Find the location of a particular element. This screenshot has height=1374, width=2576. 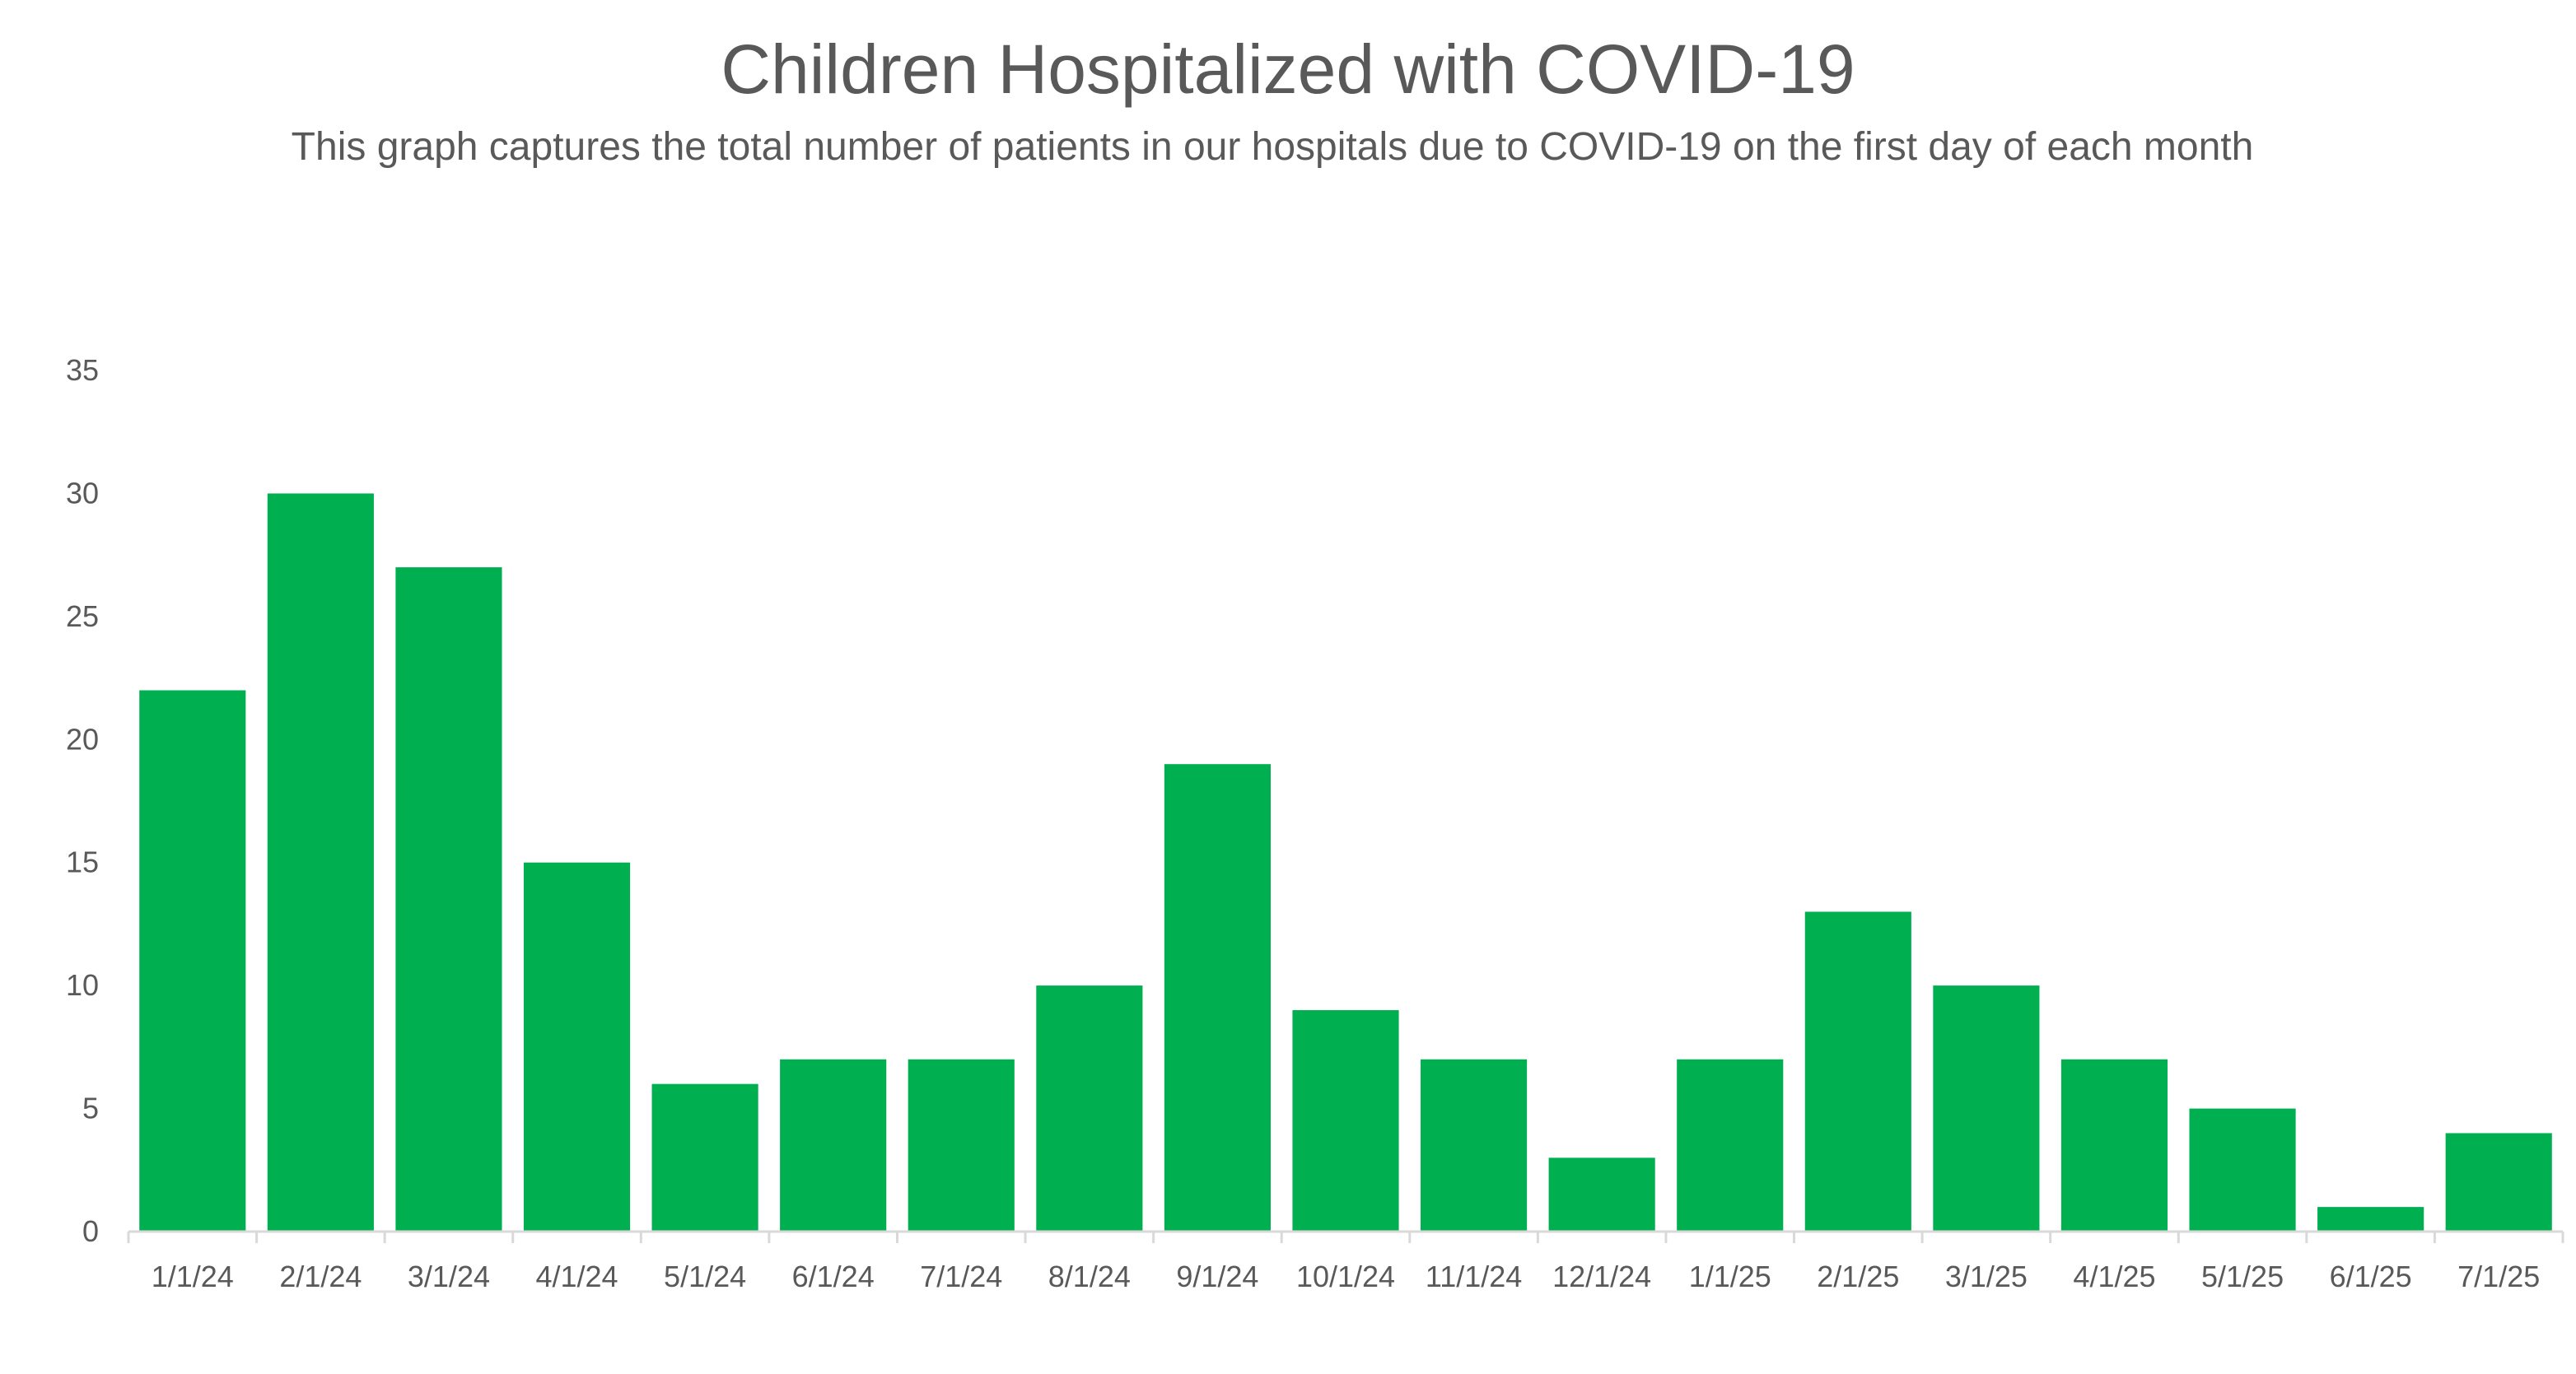

chart-title: Children Hospitalized with COVID-19 is located at coordinates (1288, 69).